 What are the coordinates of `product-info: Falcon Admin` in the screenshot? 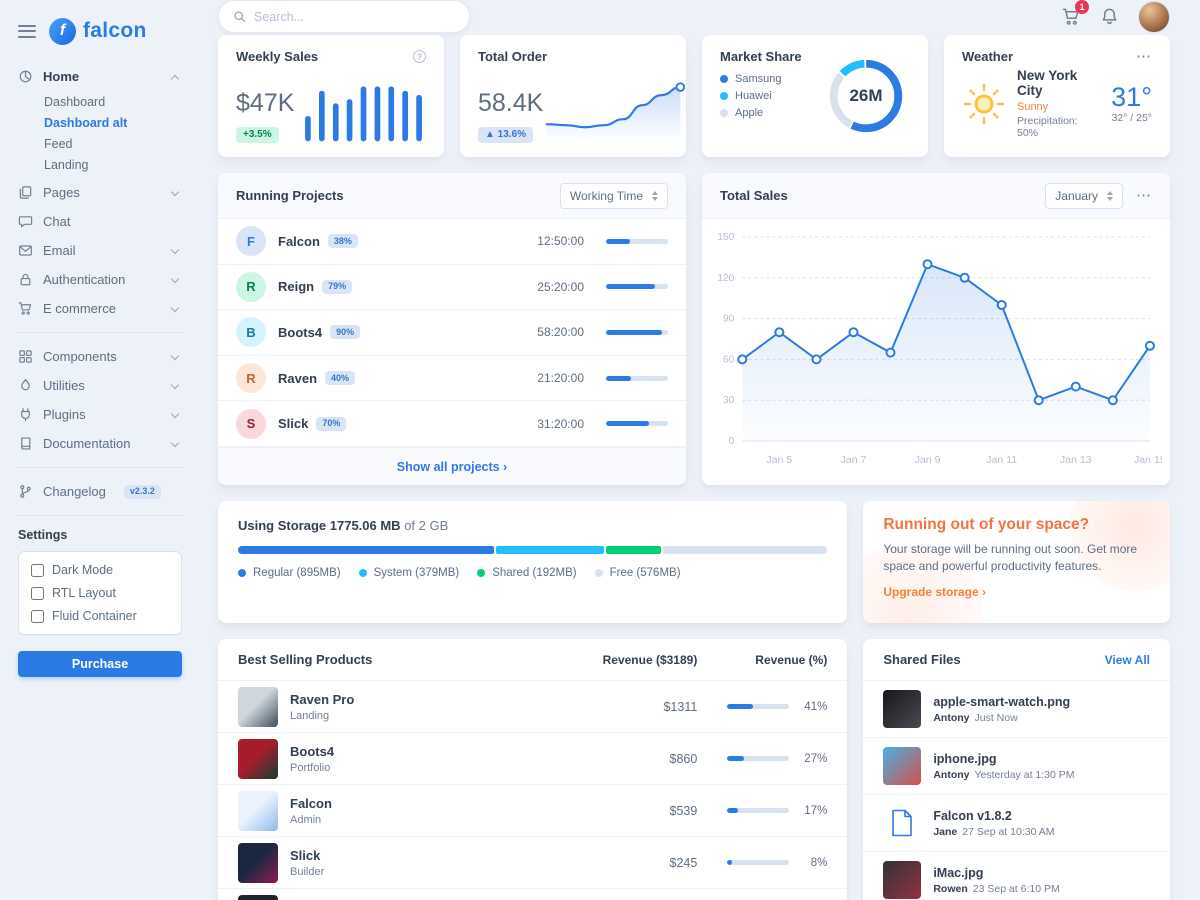 It's located at (418, 811).